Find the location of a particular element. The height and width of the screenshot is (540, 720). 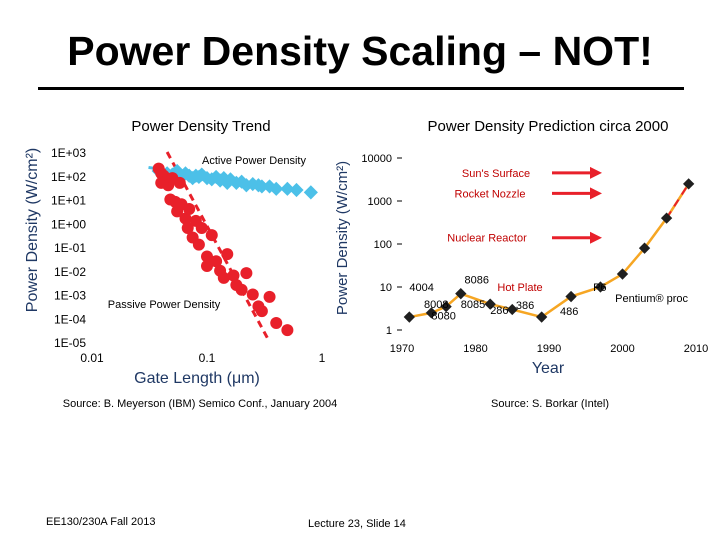

processor-label: 8086 is located at coordinates (476, 280).